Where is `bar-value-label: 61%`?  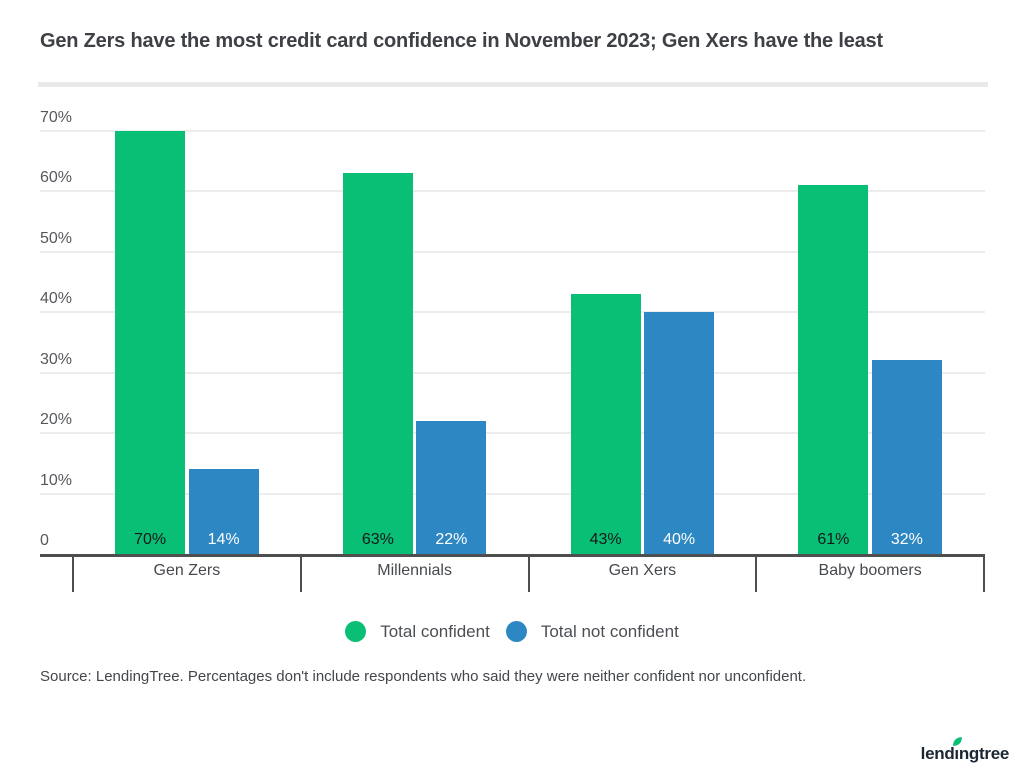
bar-value-label: 61% is located at coordinates (833, 539).